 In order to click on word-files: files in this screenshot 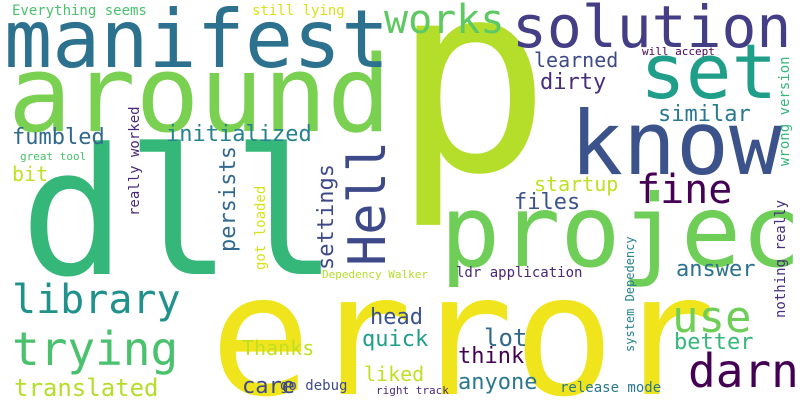, I will do `click(547, 202)`.